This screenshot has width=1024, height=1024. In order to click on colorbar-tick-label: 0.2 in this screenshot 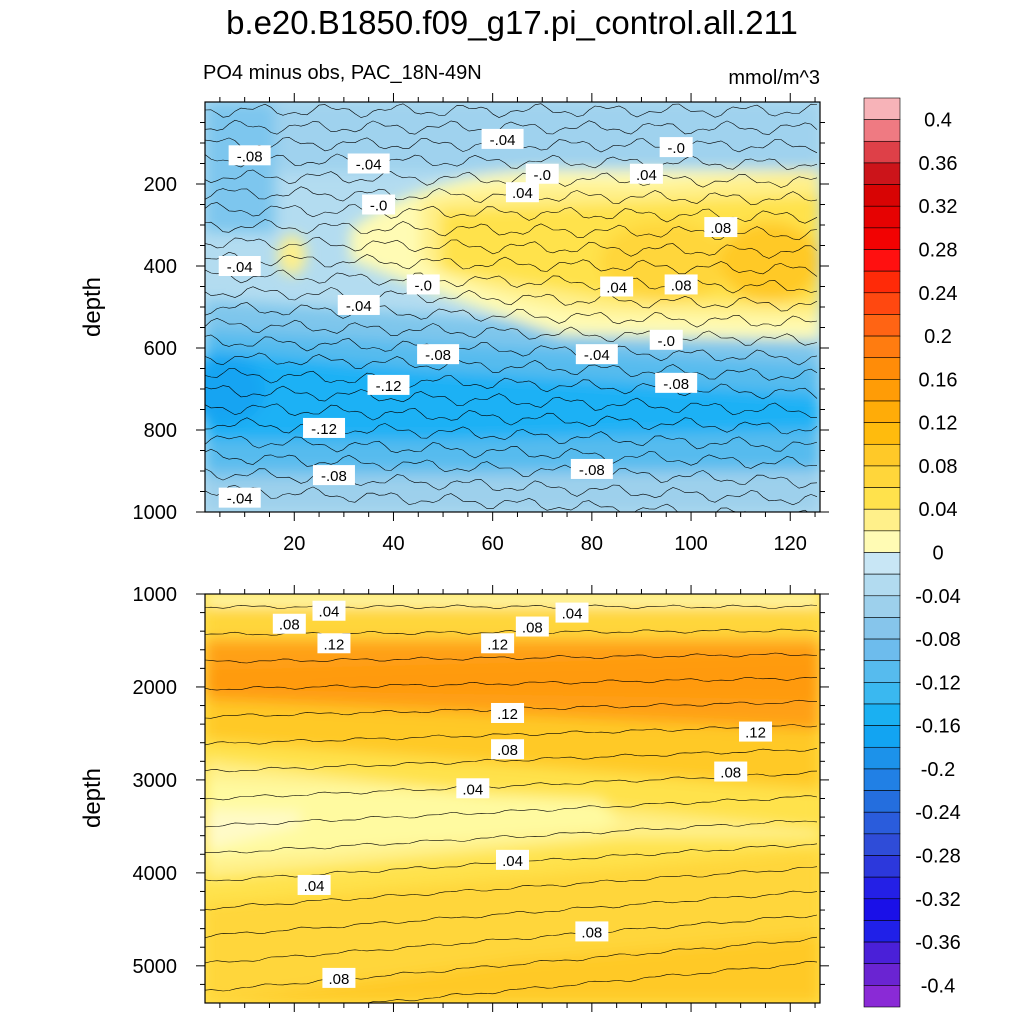, I will do `click(938, 337)`.